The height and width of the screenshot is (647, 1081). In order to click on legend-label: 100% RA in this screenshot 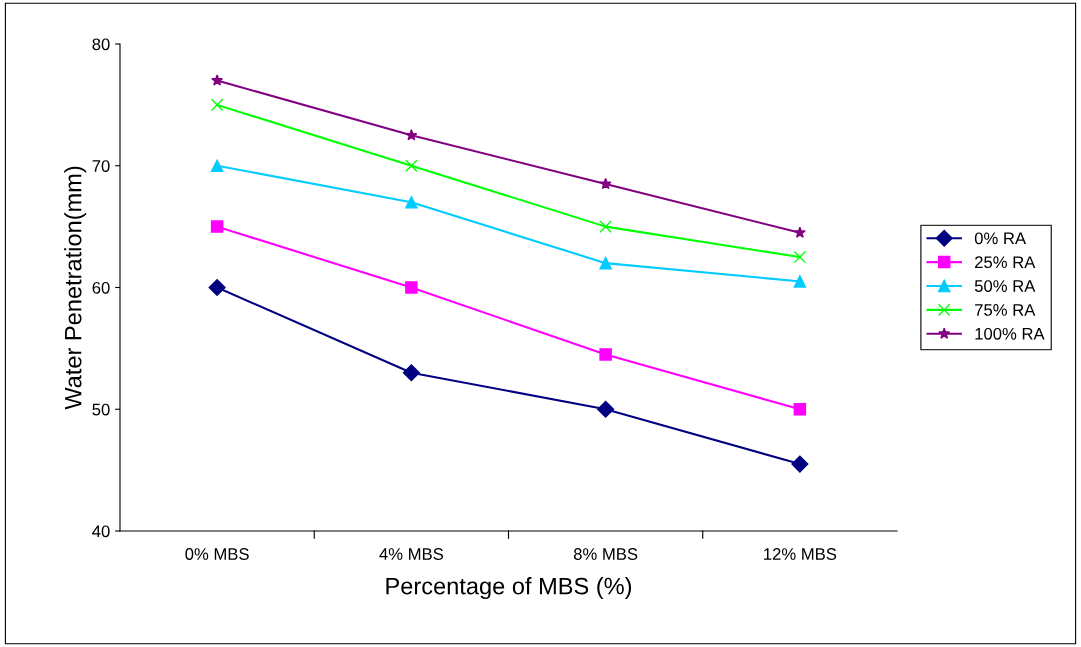, I will do `click(1010, 333)`.